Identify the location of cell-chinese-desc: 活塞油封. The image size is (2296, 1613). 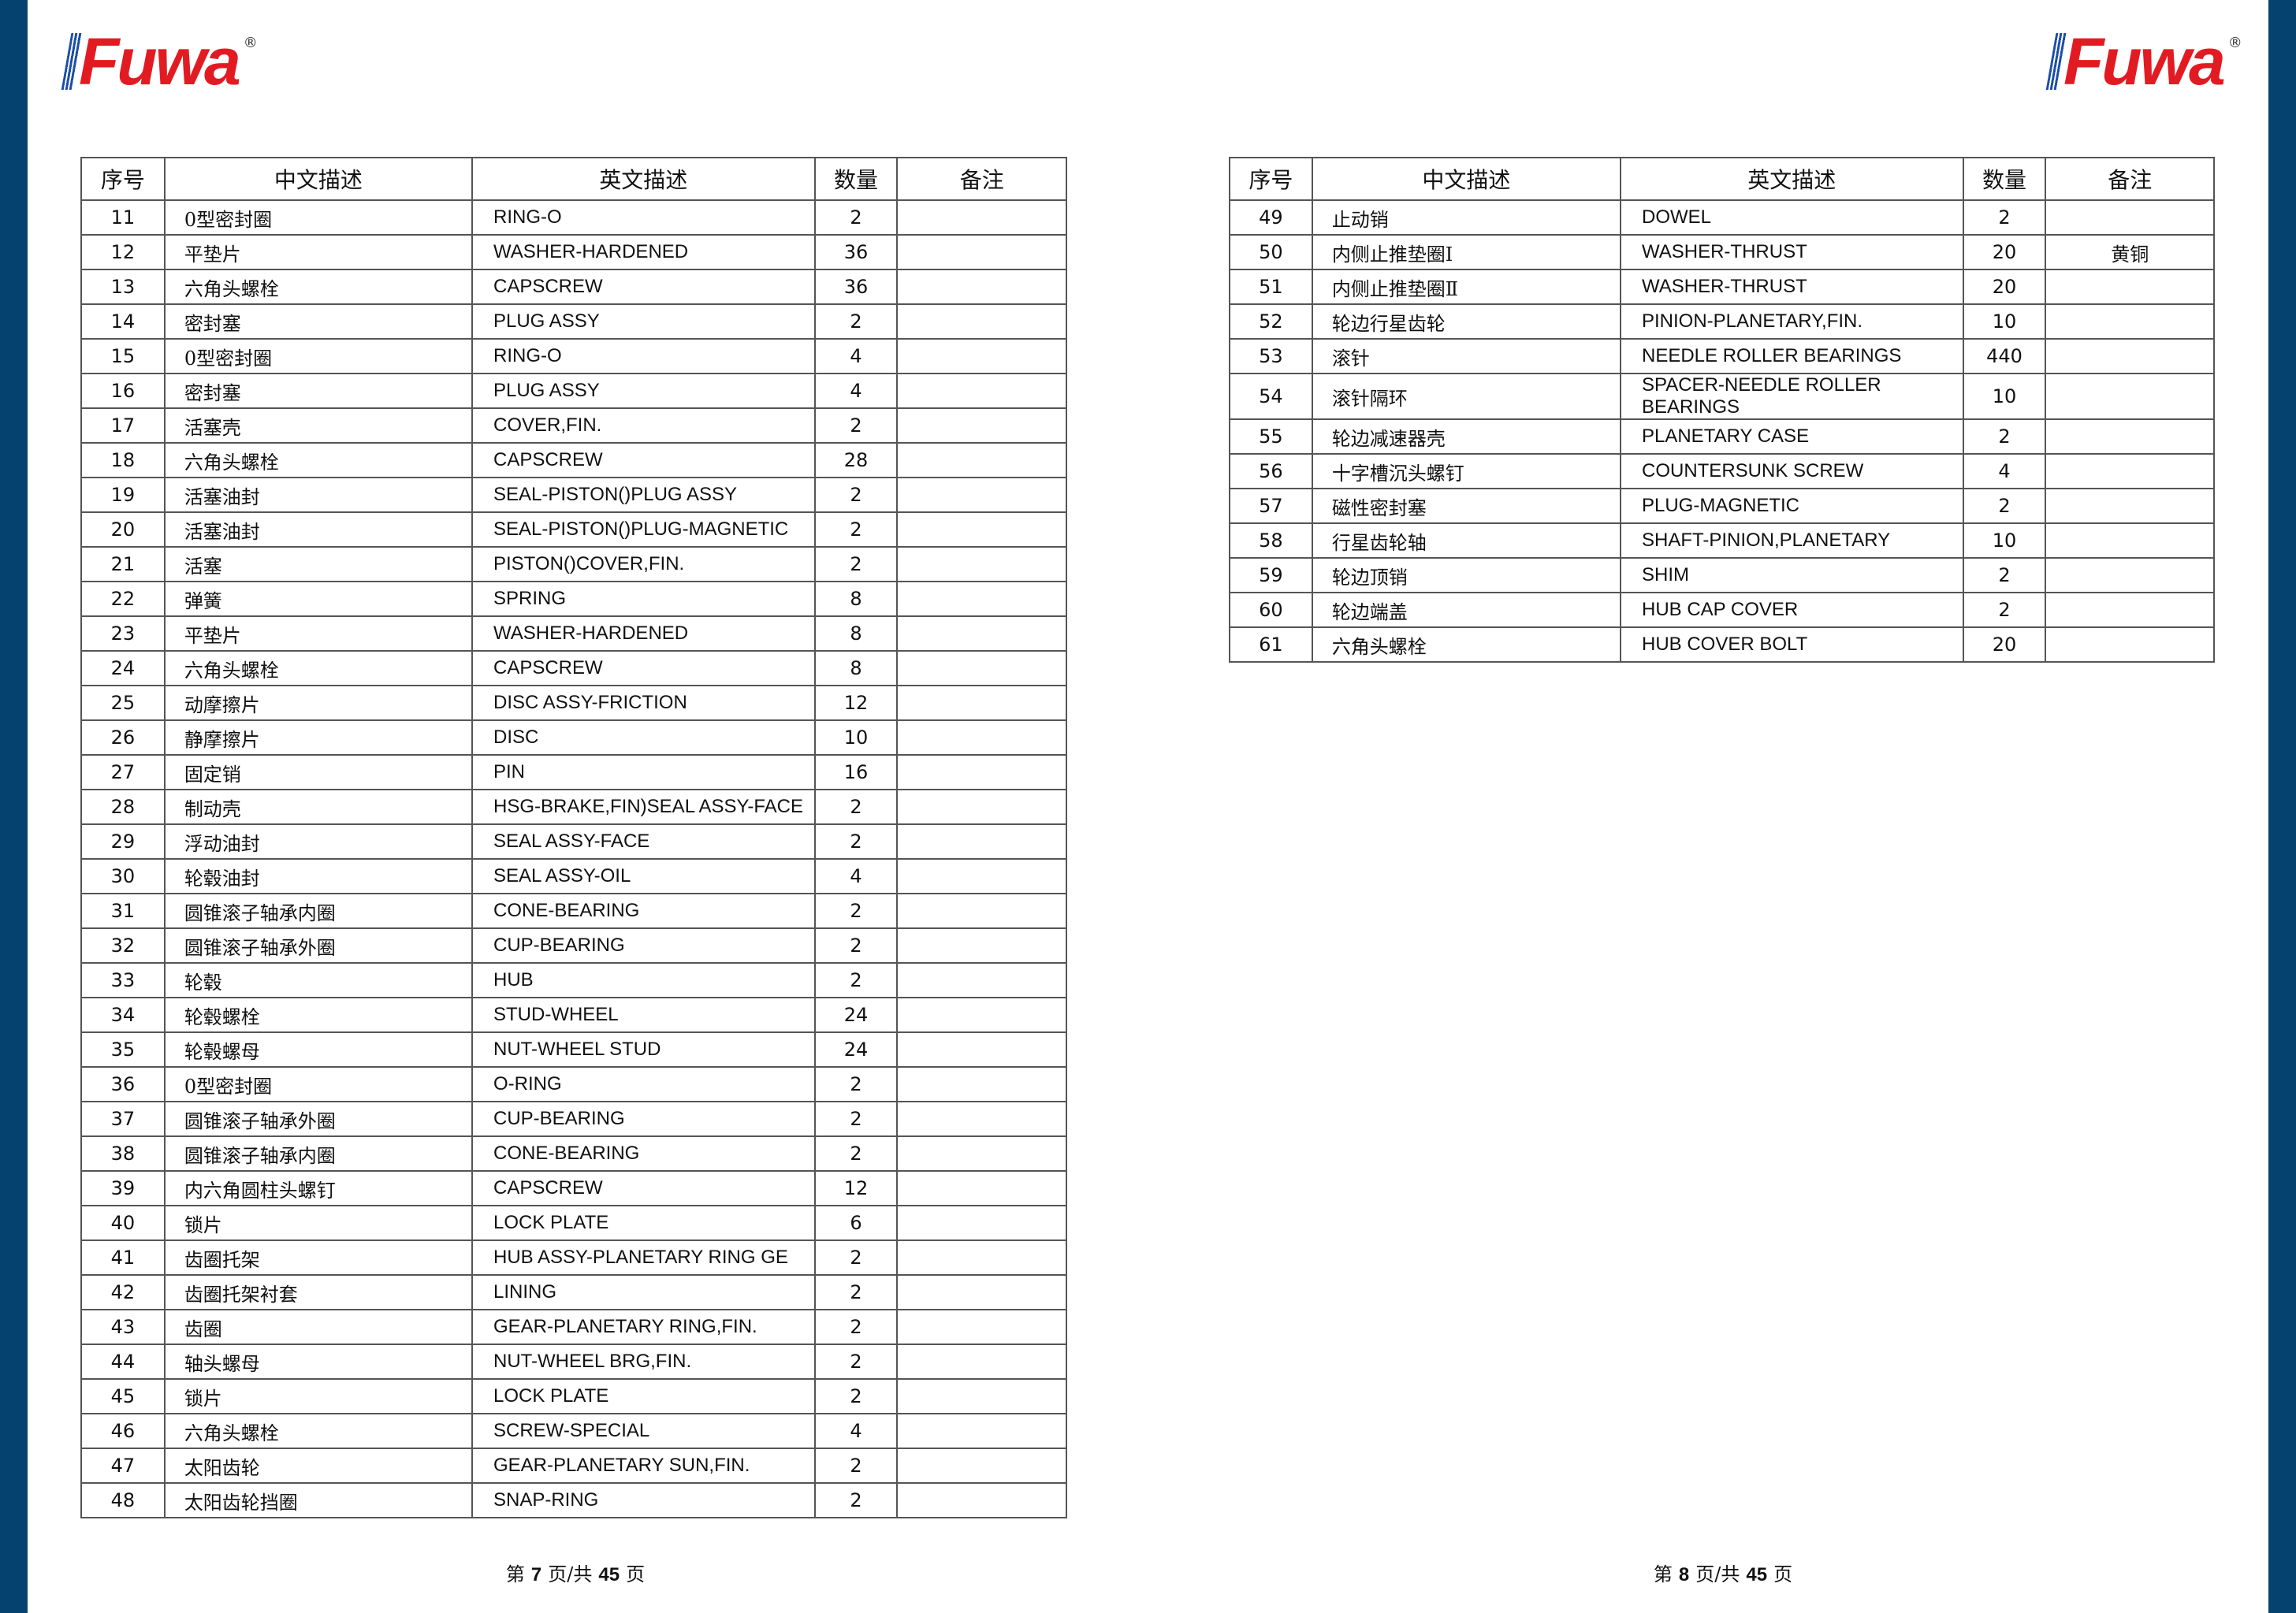
(318, 529).